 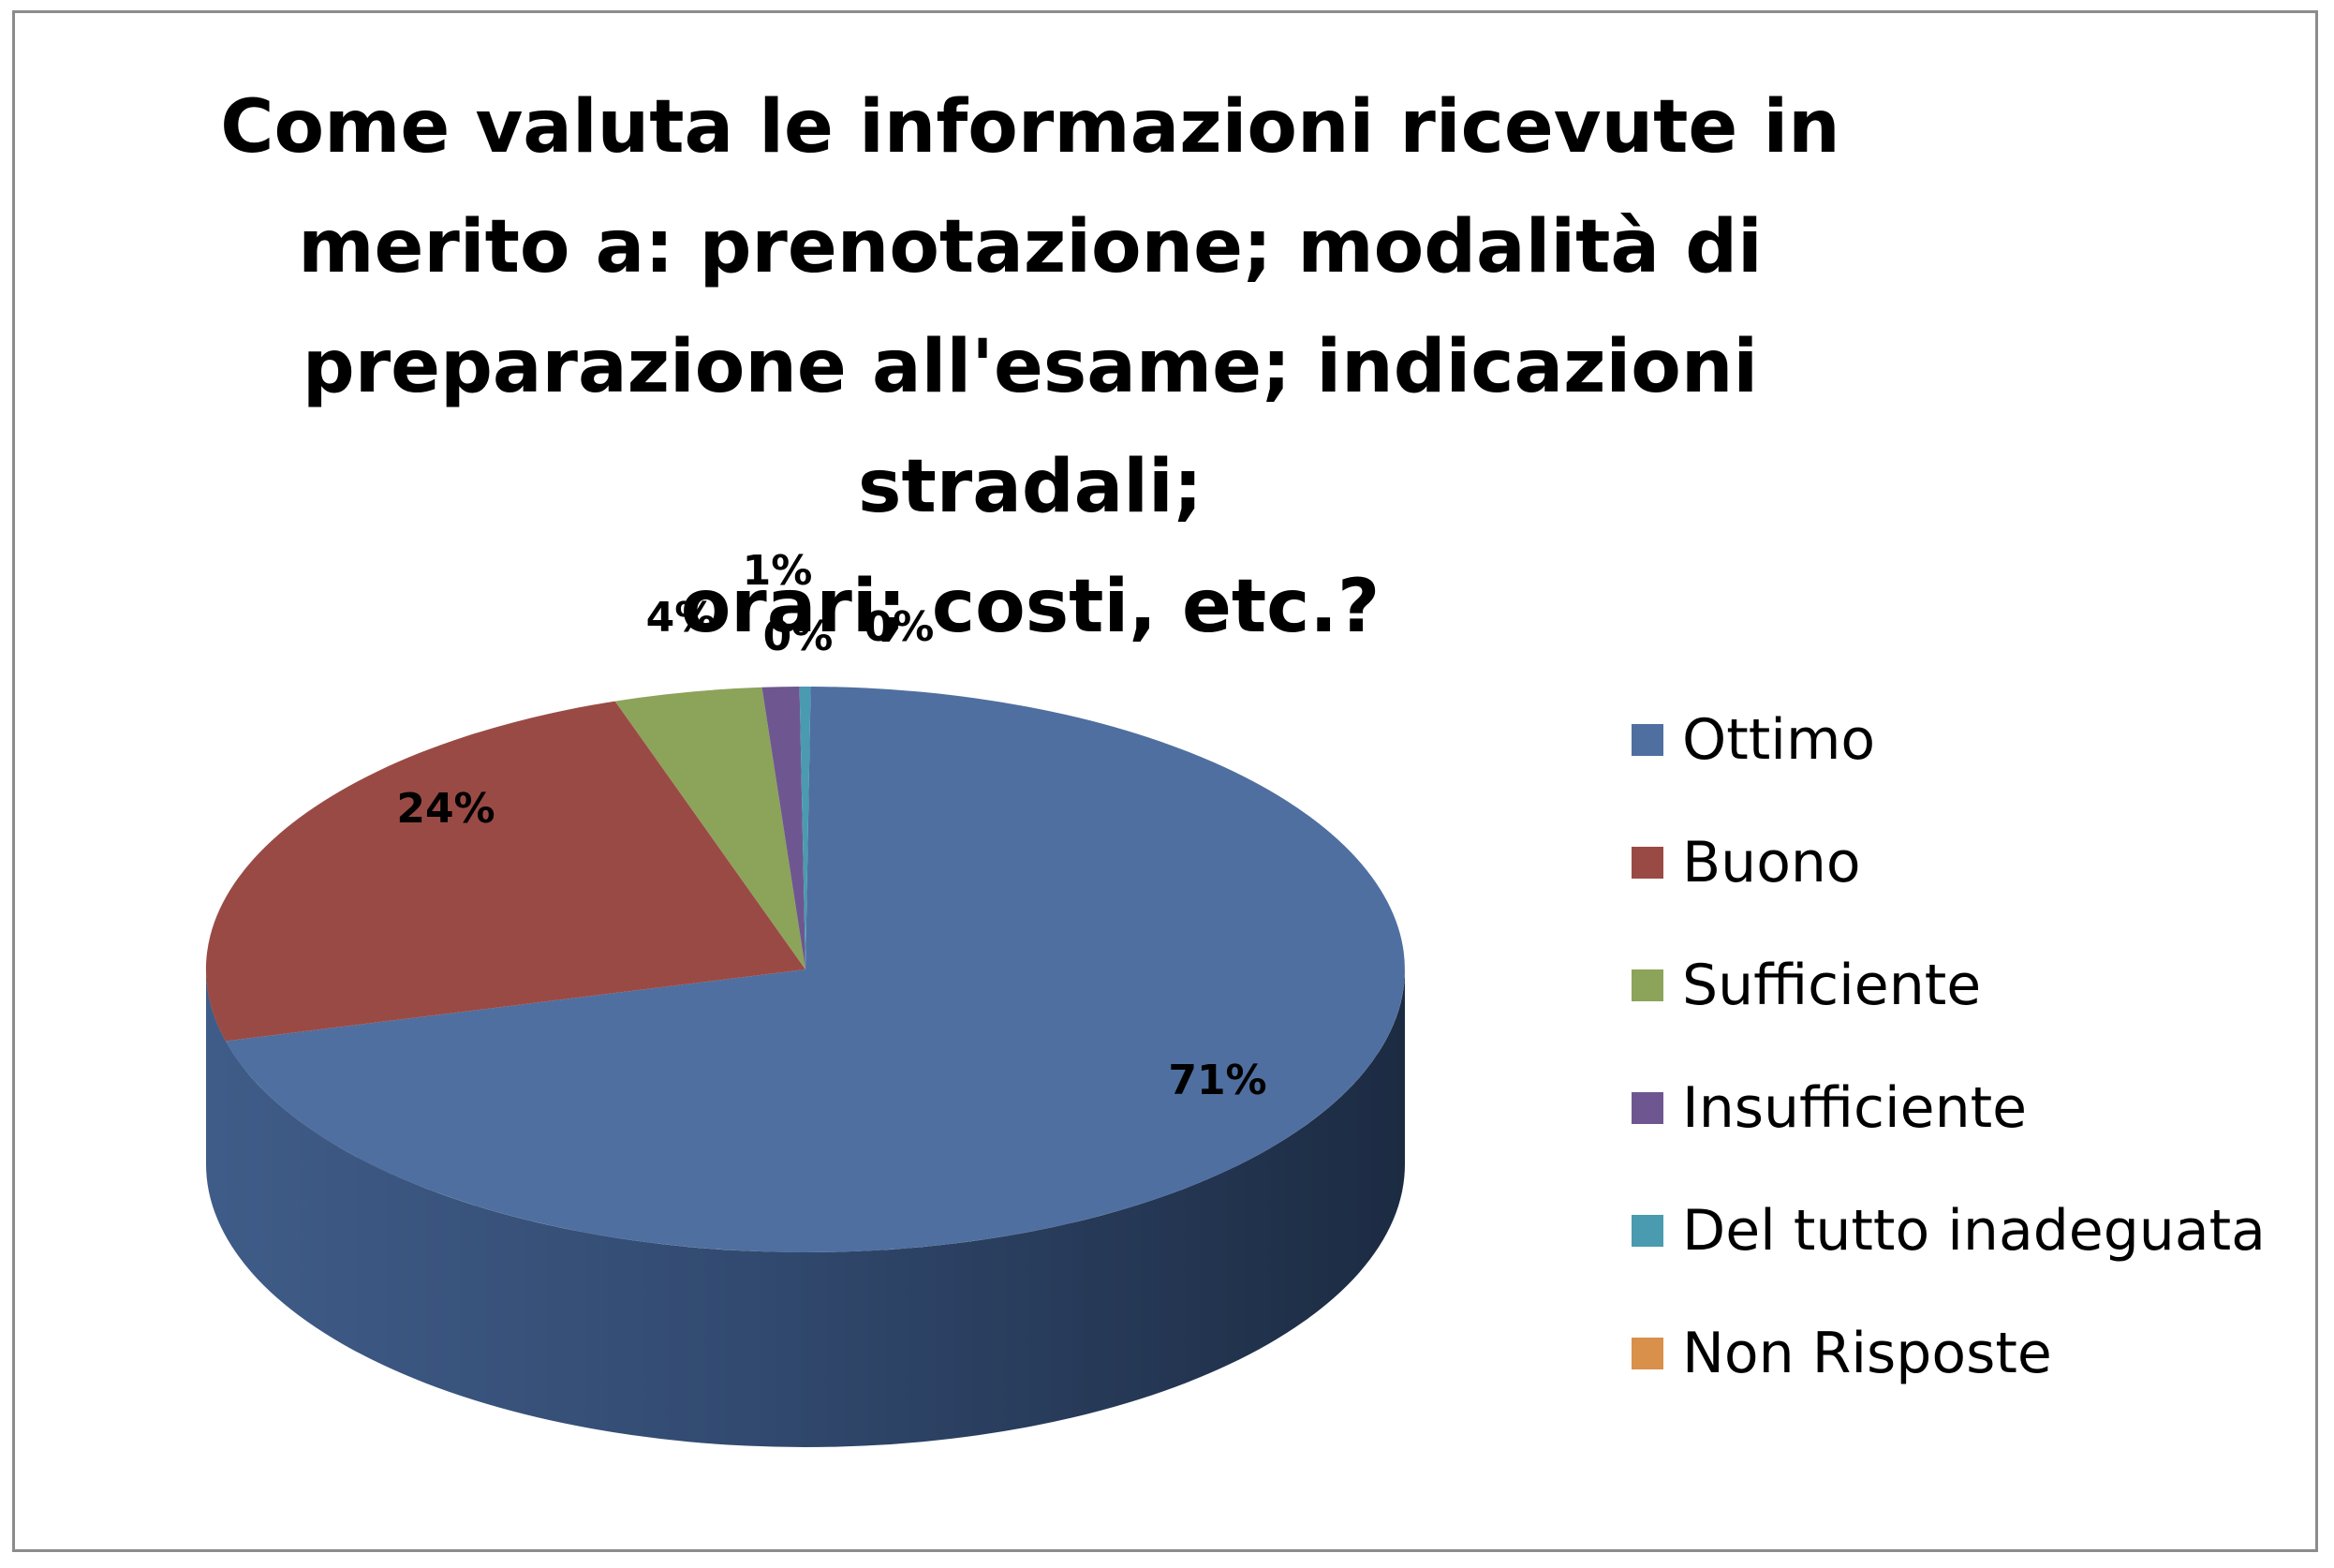 I want to click on legend-item-del-tutto-inadeguata: Del tutto inadeguata, so click(x=1949, y=1230).